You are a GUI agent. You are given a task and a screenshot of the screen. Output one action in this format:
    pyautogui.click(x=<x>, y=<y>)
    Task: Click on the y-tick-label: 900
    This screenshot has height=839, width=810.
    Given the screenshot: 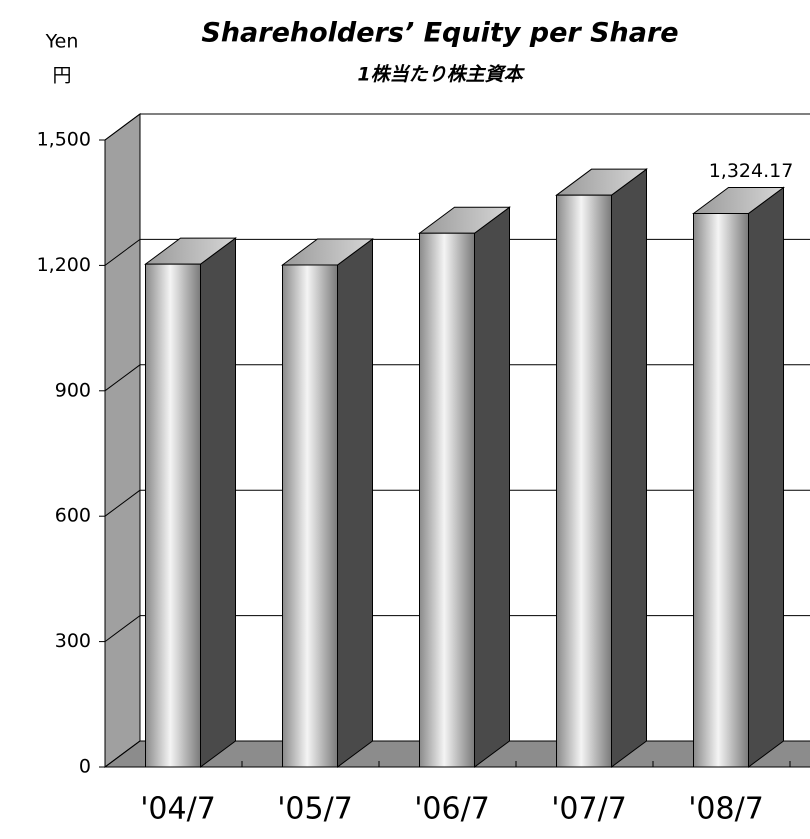 What is the action you would take?
    pyautogui.click(x=73, y=390)
    